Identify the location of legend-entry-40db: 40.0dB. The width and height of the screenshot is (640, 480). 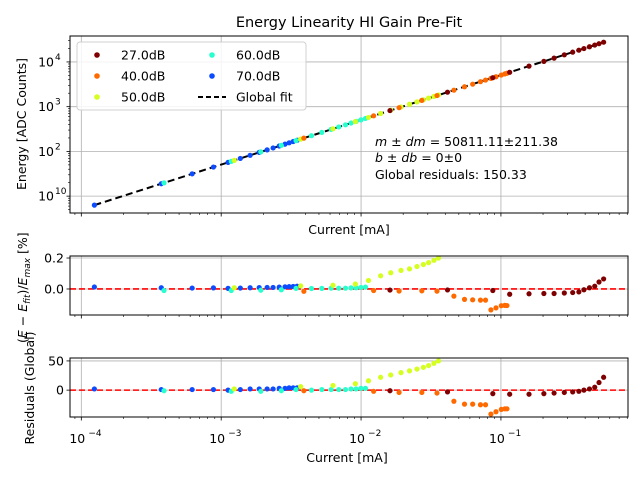
(129, 76).